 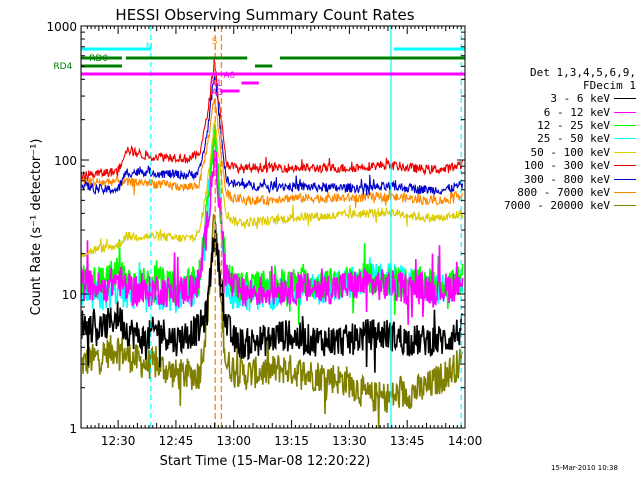 I want to click on legend-row-6-12-kev: 6 - 12 keV, so click(x=559, y=112).